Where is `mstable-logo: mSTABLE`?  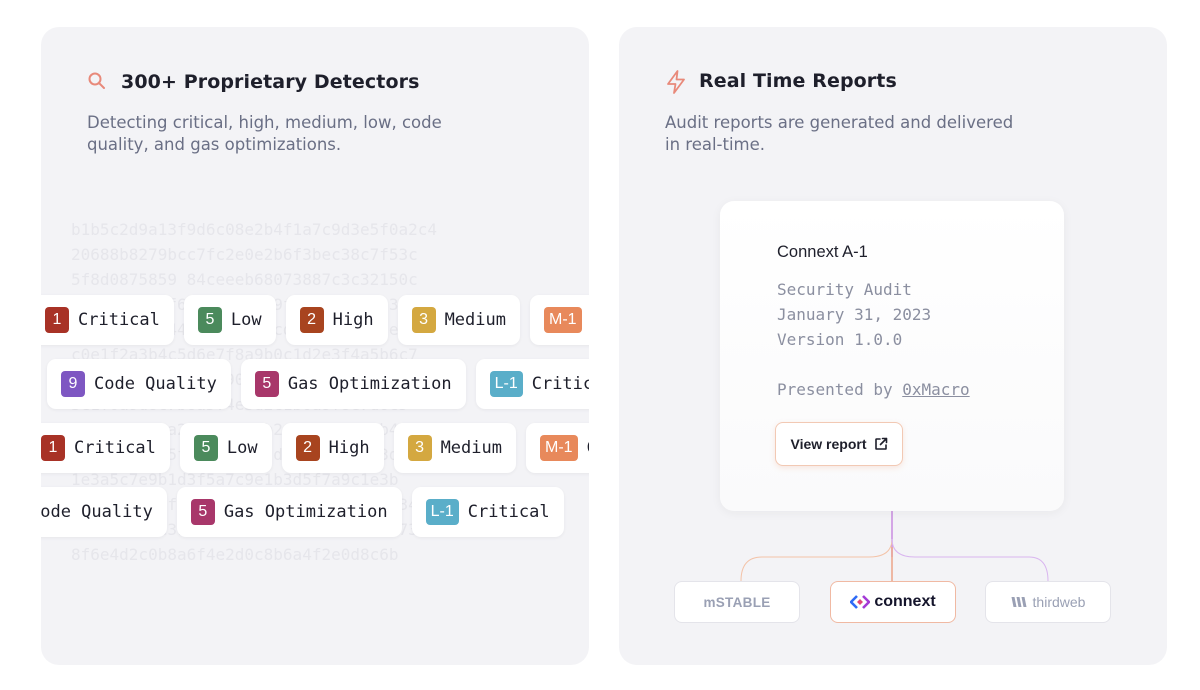
mstable-logo: mSTABLE is located at coordinates (737, 602).